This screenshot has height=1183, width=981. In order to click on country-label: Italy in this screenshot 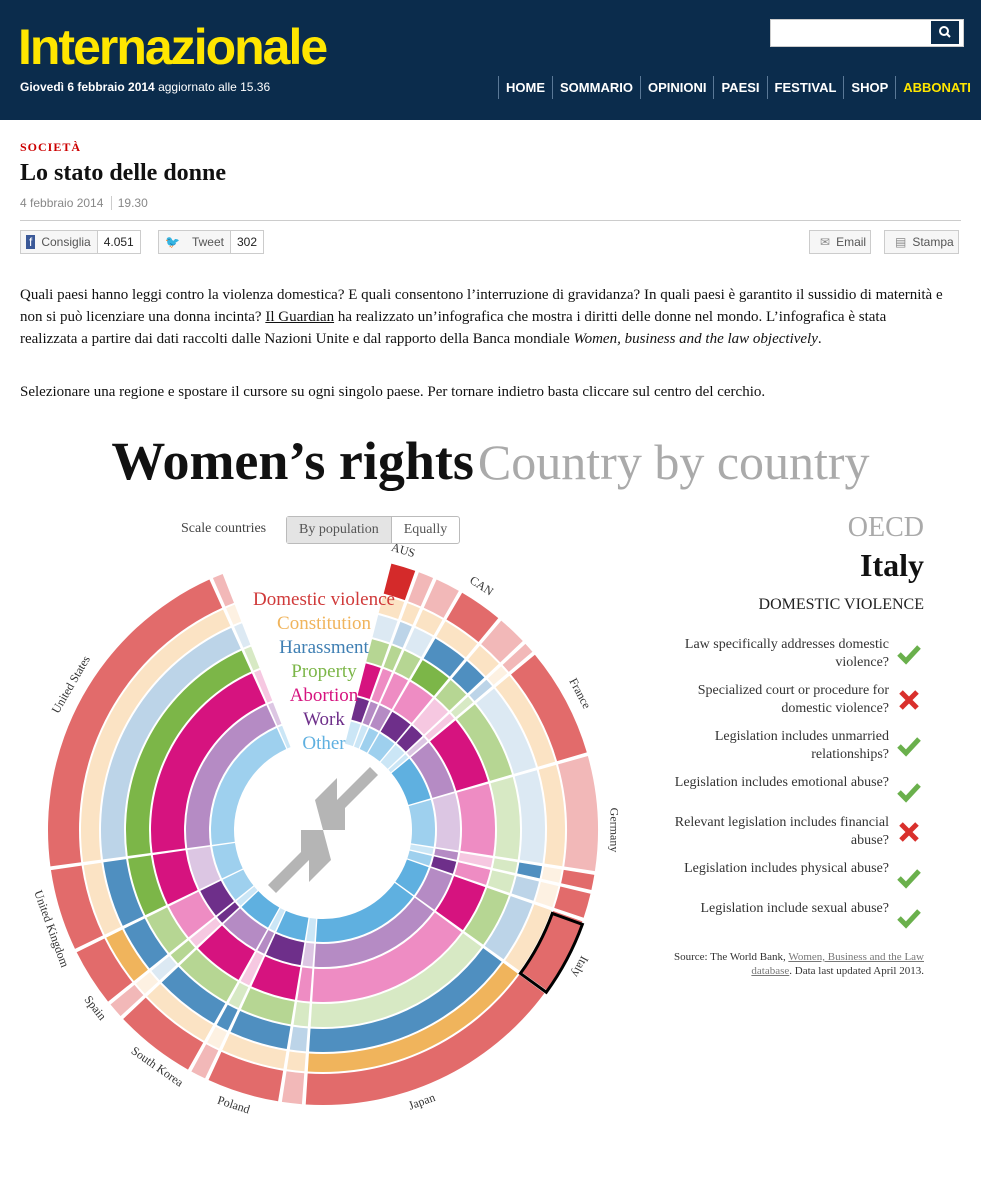, I will do `click(580, 967)`.